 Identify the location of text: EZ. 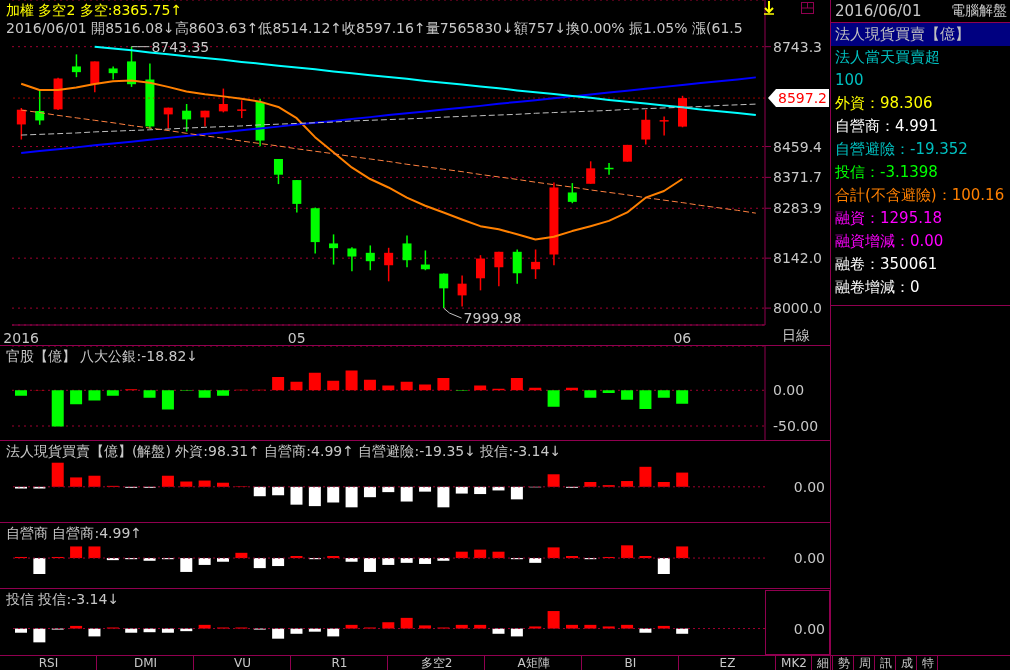
(727, 663).